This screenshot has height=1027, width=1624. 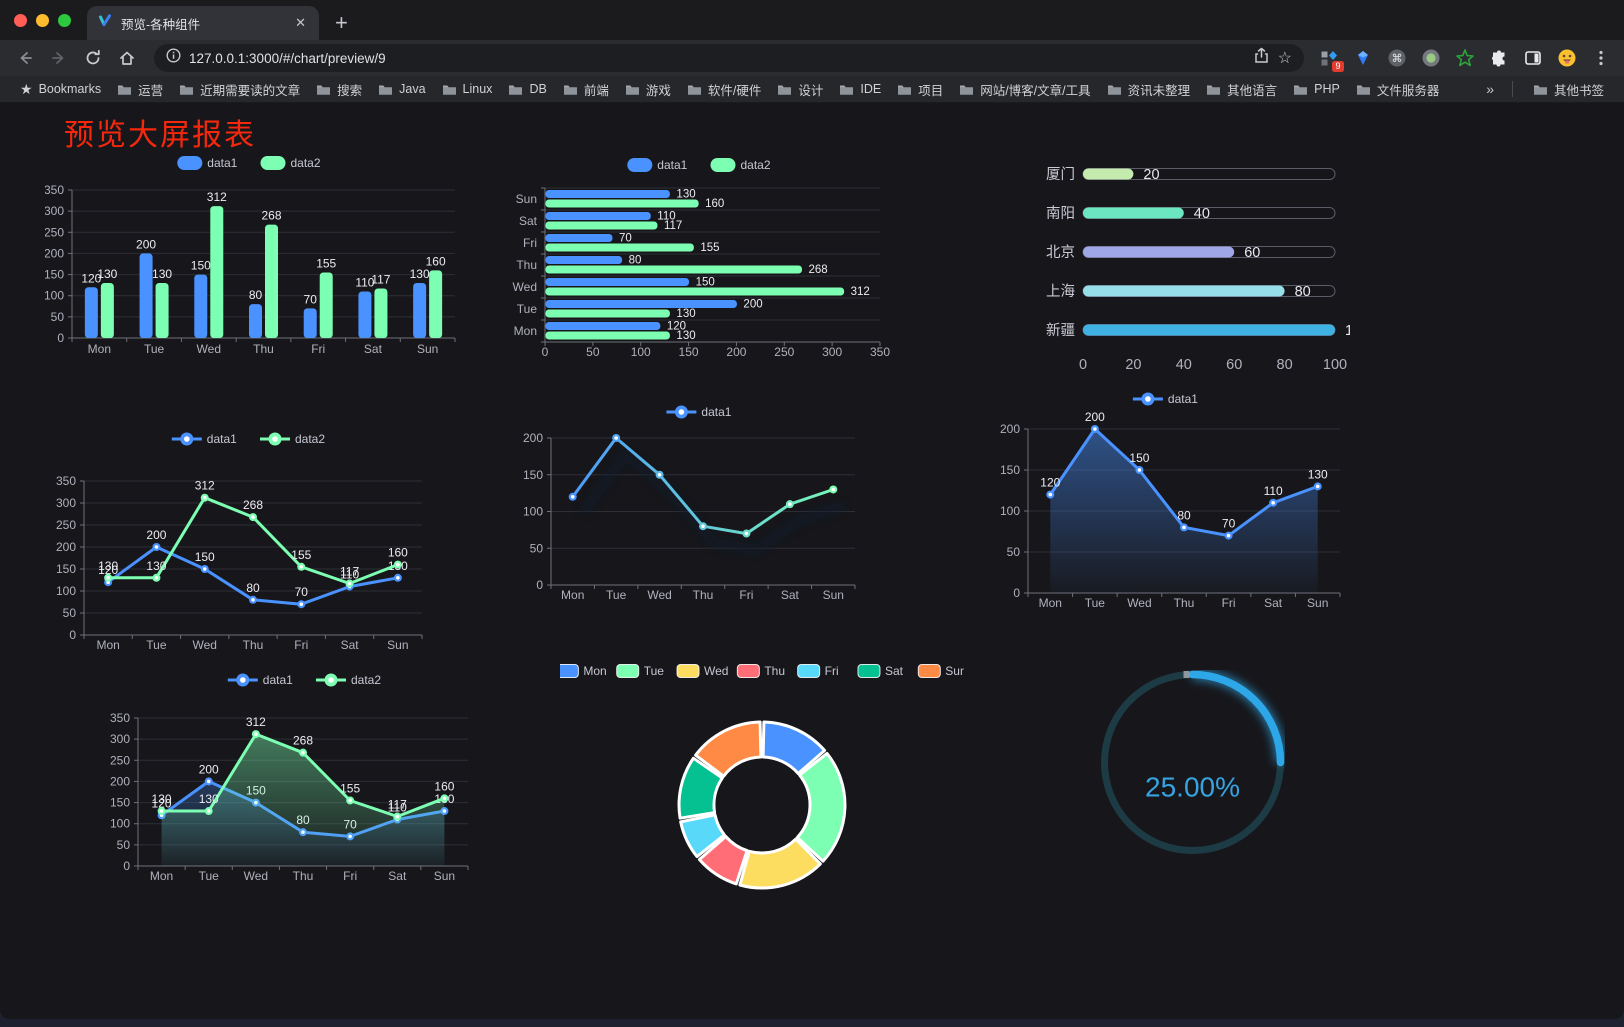 What do you see at coordinates (586, 89) in the screenshot?
I see `bookmark-folder: 前端` at bounding box center [586, 89].